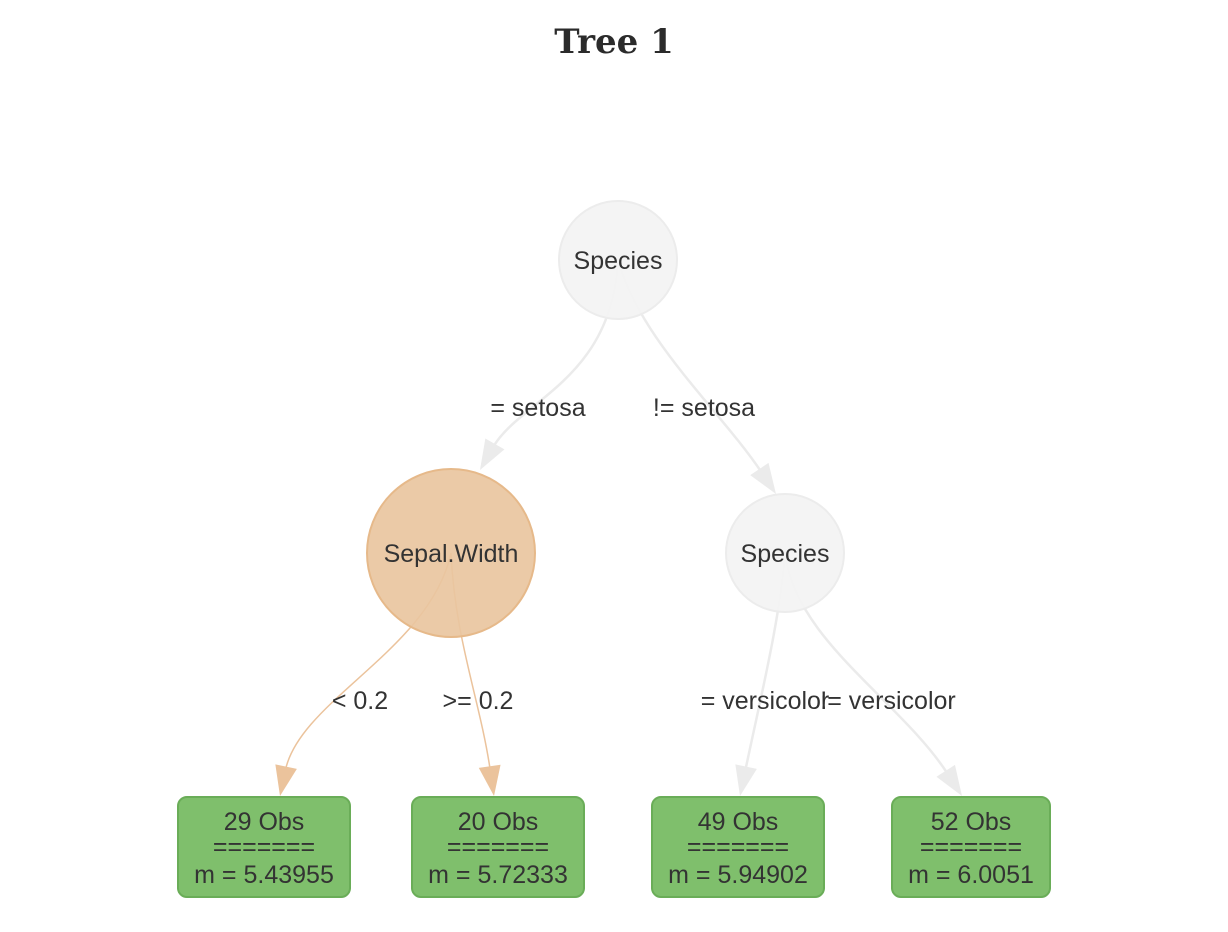  I want to click on edge-arrowhead-sepal-leaf2, so click(489, 780).